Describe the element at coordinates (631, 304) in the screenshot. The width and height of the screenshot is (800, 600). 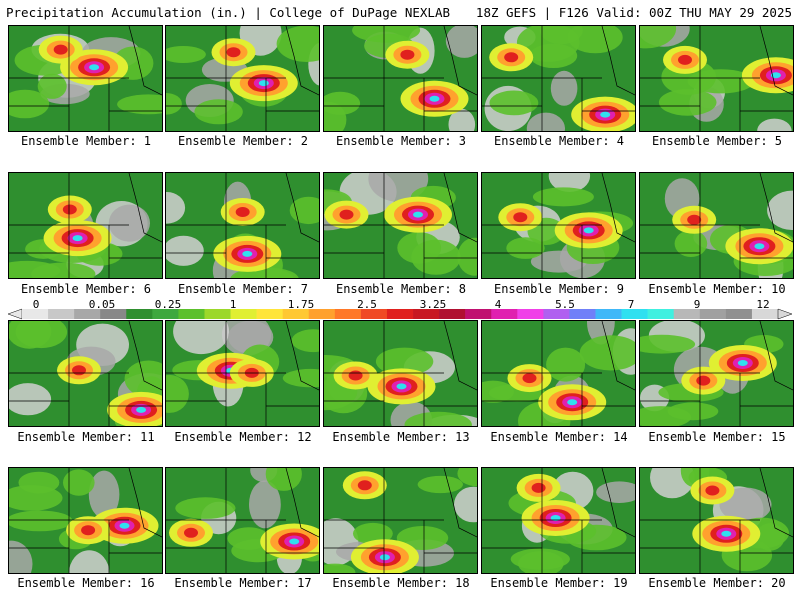
I see `colorbar-tick-label: 7` at that location.